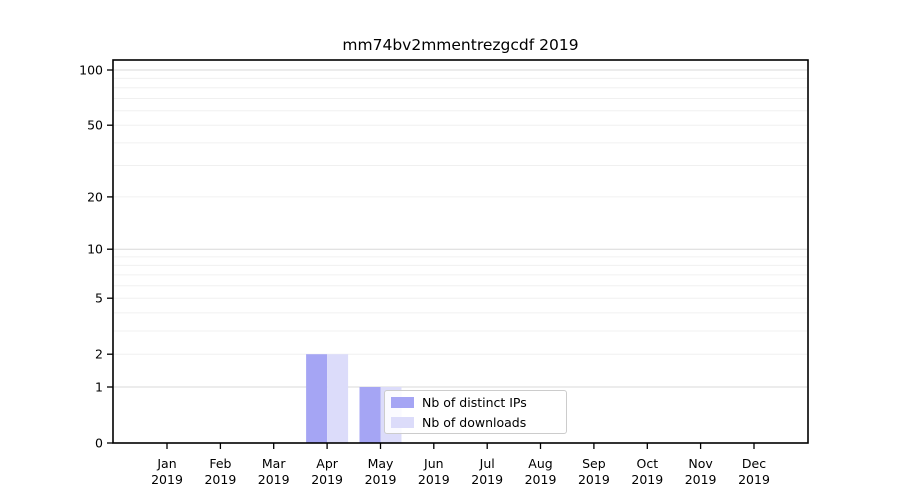 The image size is (900, 500). Describe the element at coordinates (317, 398) in the screenshot. I see `bar-distinct-ips-apr` at that location.